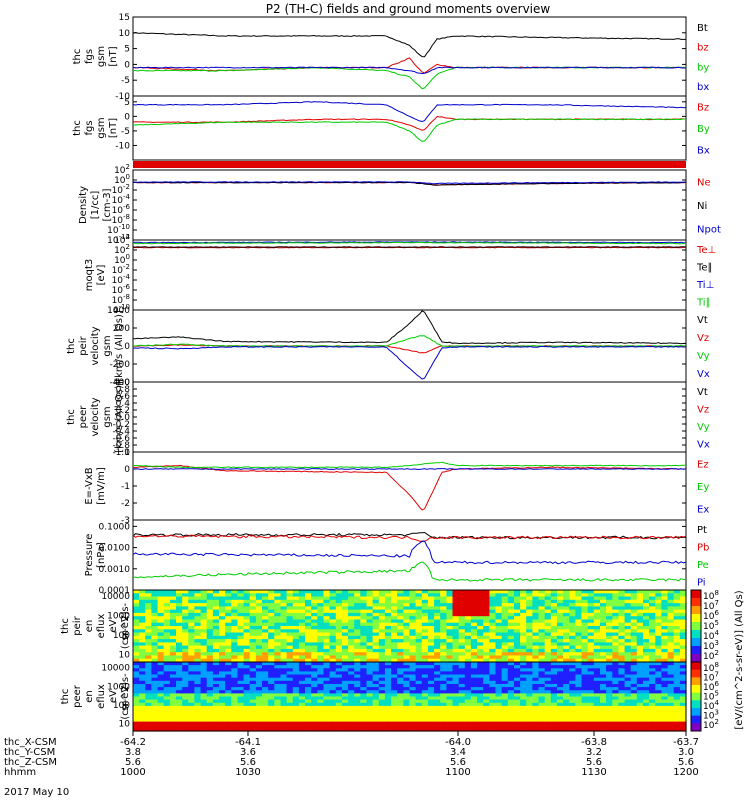 The image size is (750, 800). I want to click on y-axis-label-line: [nT], so click(113, 56).